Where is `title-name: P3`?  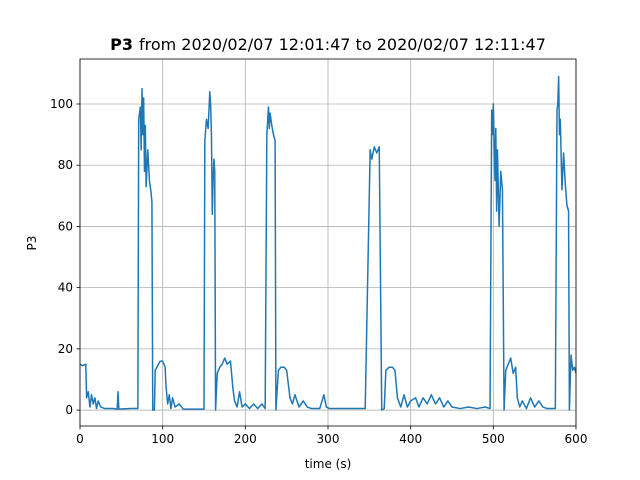
title-name: P3 is located at coordinates (121, 44).